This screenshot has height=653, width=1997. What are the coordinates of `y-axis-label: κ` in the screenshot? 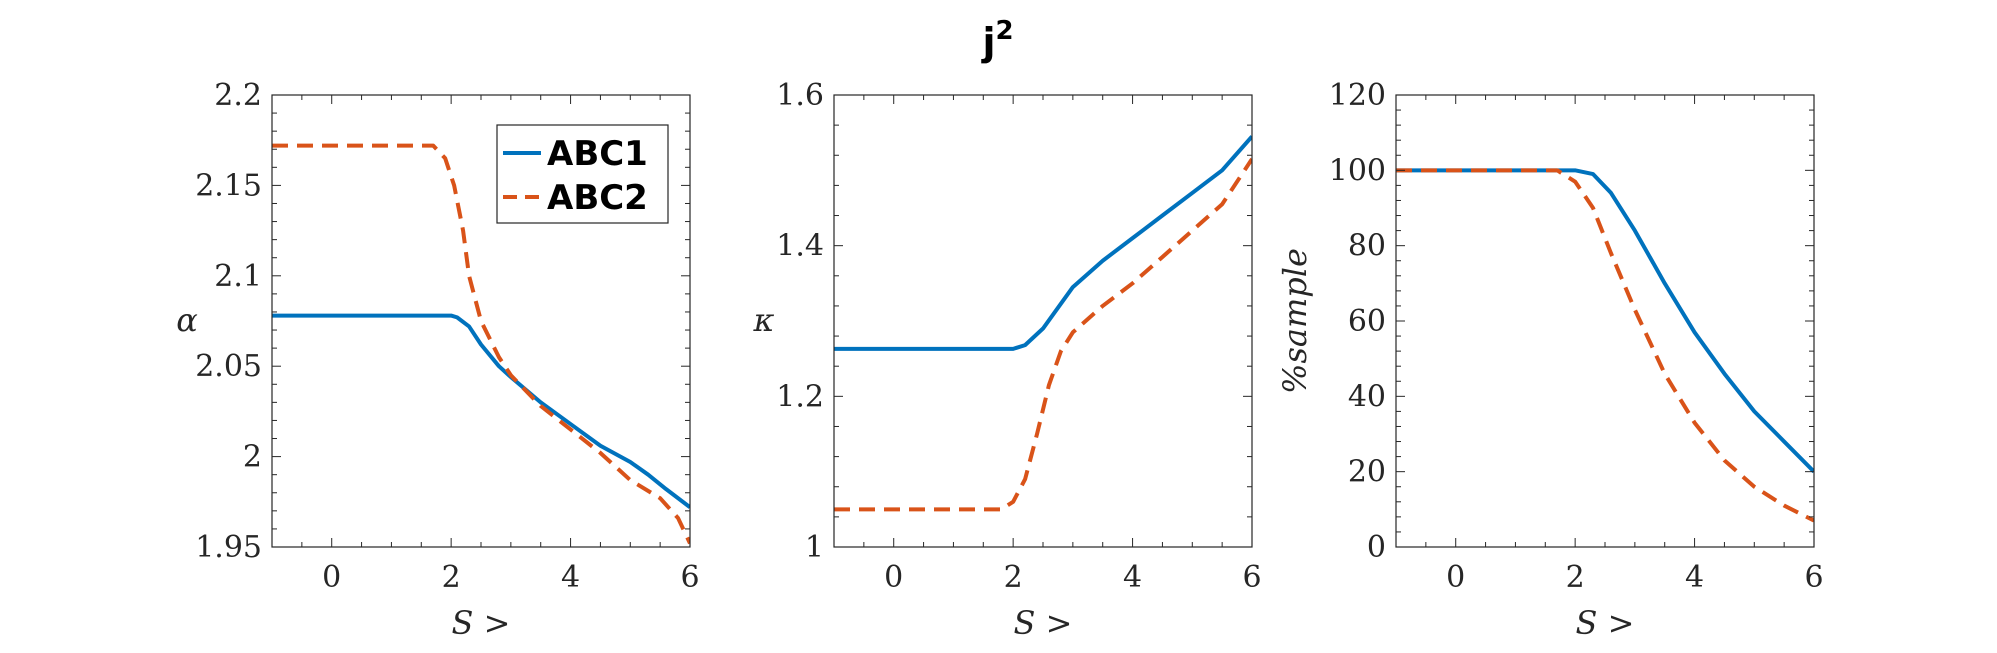 It's located at (764, 320).